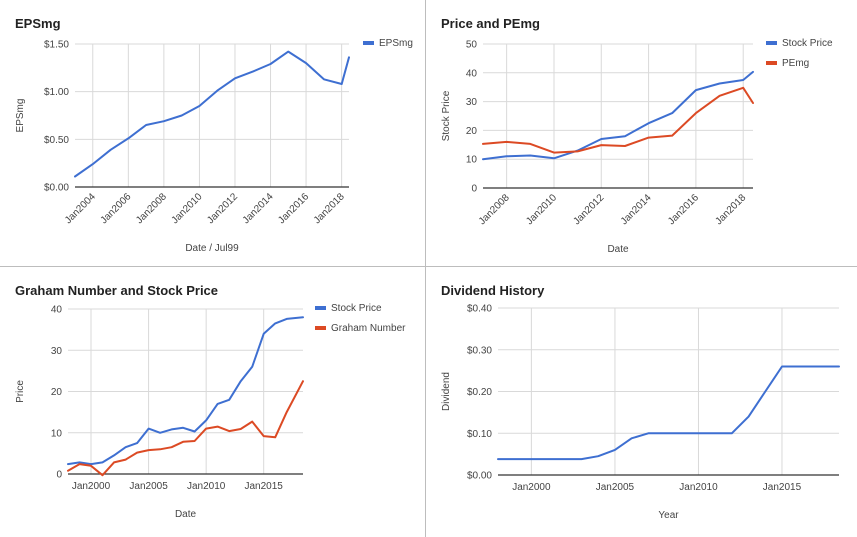 The width and height of the screenshot is (857, 537). Describe the element at coordinates (668, 413) in the screenshot. I see `series-line-dividend` at that location.